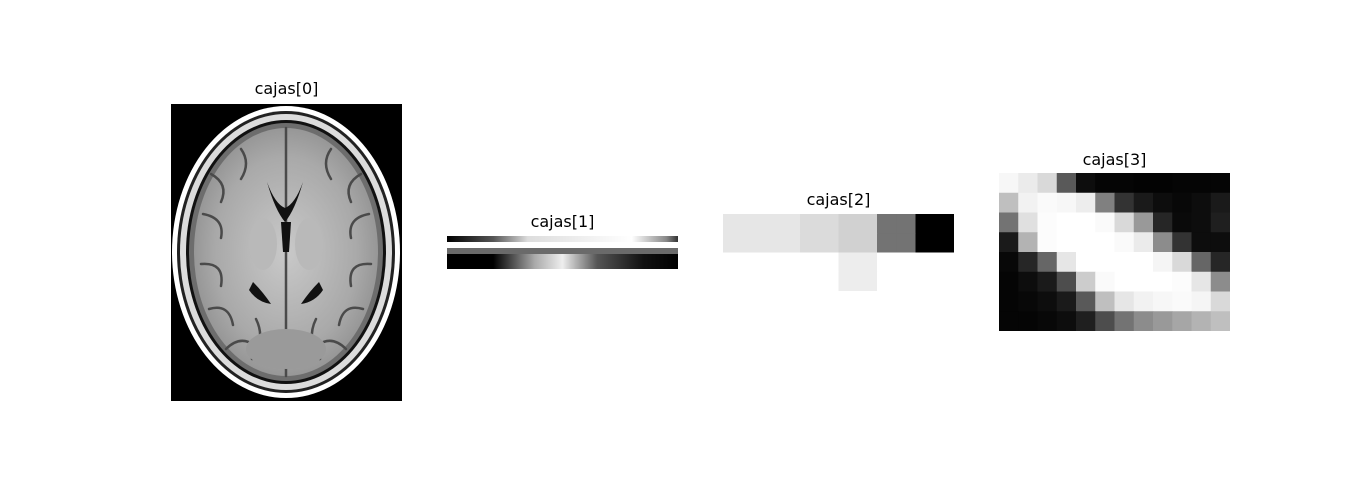  I want to click on panel-2-title: cajas[2], so click(838, 199).